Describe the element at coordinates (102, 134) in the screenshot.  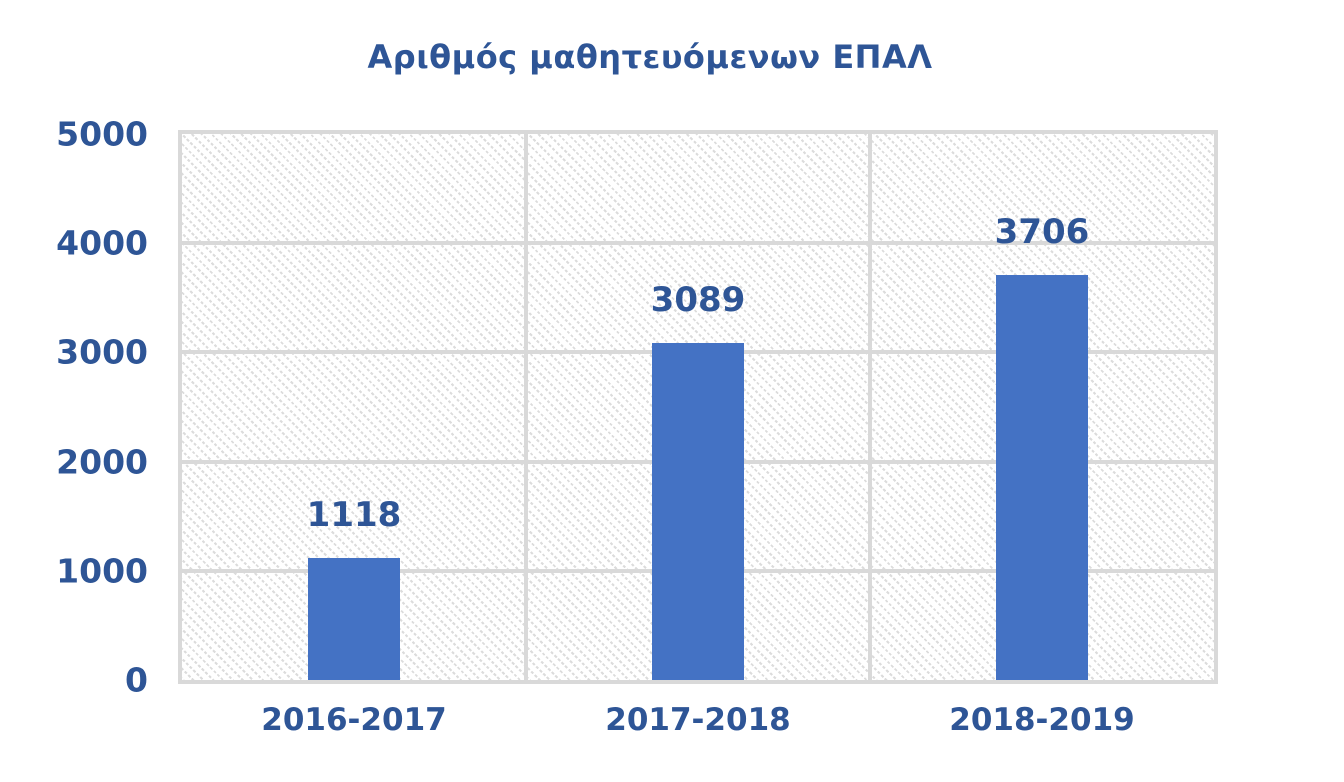
I see `y-tick-label: 5000` at that location.